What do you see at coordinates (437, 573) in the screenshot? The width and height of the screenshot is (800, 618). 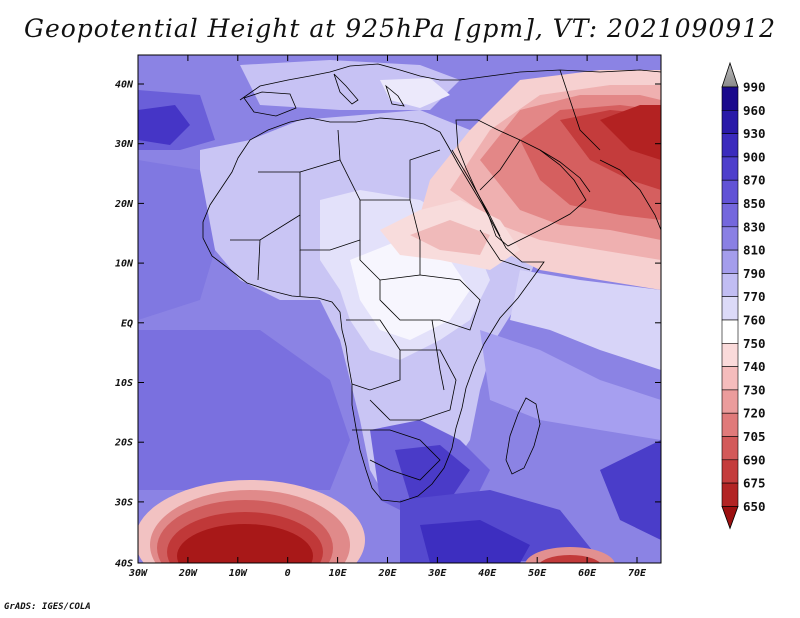 I see `lon-label: 30E` at bounding box center [437, 573].